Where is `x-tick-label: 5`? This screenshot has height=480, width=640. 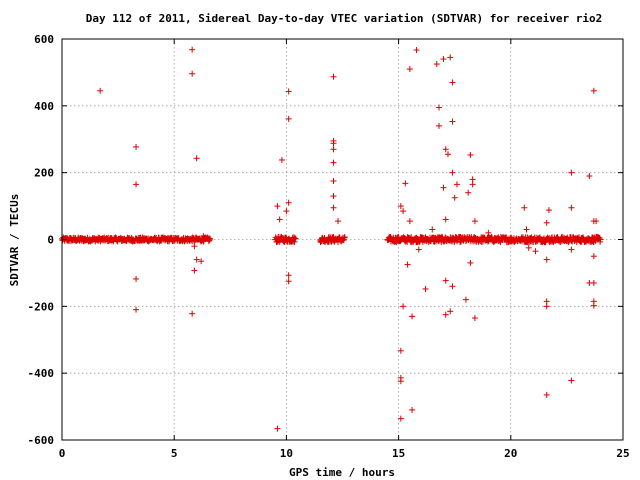 x-tick-label: 5 is located at coordinates (174, 453).